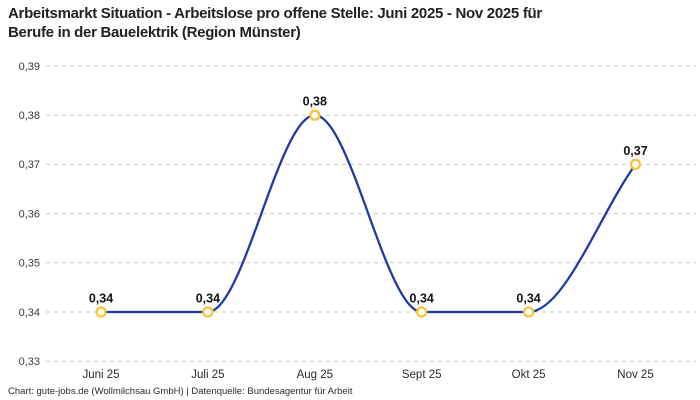 This screenshot has height=400, width=700. I want to click on y-axis-tick-label: 0,38, so click(29, 116).